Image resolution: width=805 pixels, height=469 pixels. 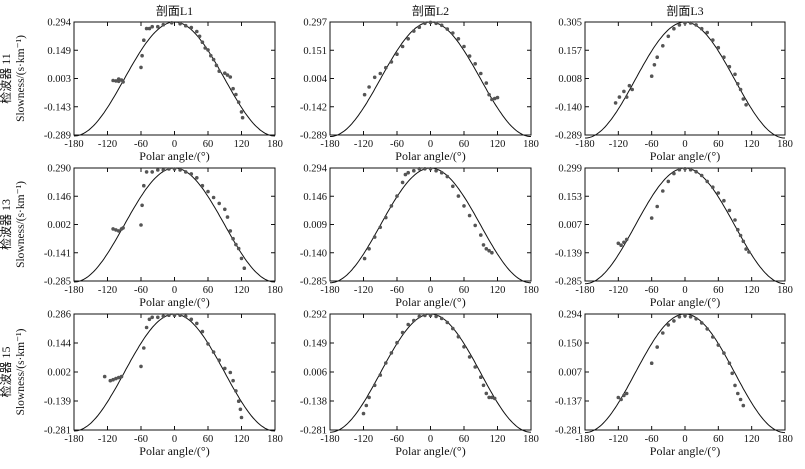 What do you see at coordinates (315, 79) in the screenshot?
I see `y-tick-label: 0.004` at bounding box center [315, 79].